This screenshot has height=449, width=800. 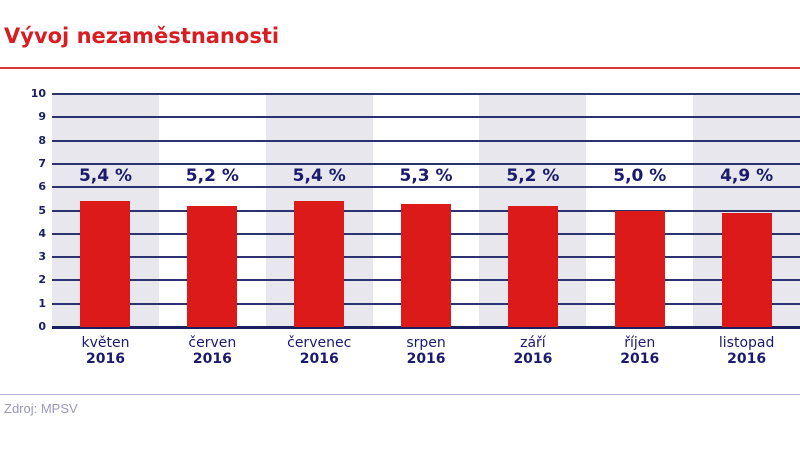 I want to click on x-tick-label: listopad 2016, so click(x=746, y=351).